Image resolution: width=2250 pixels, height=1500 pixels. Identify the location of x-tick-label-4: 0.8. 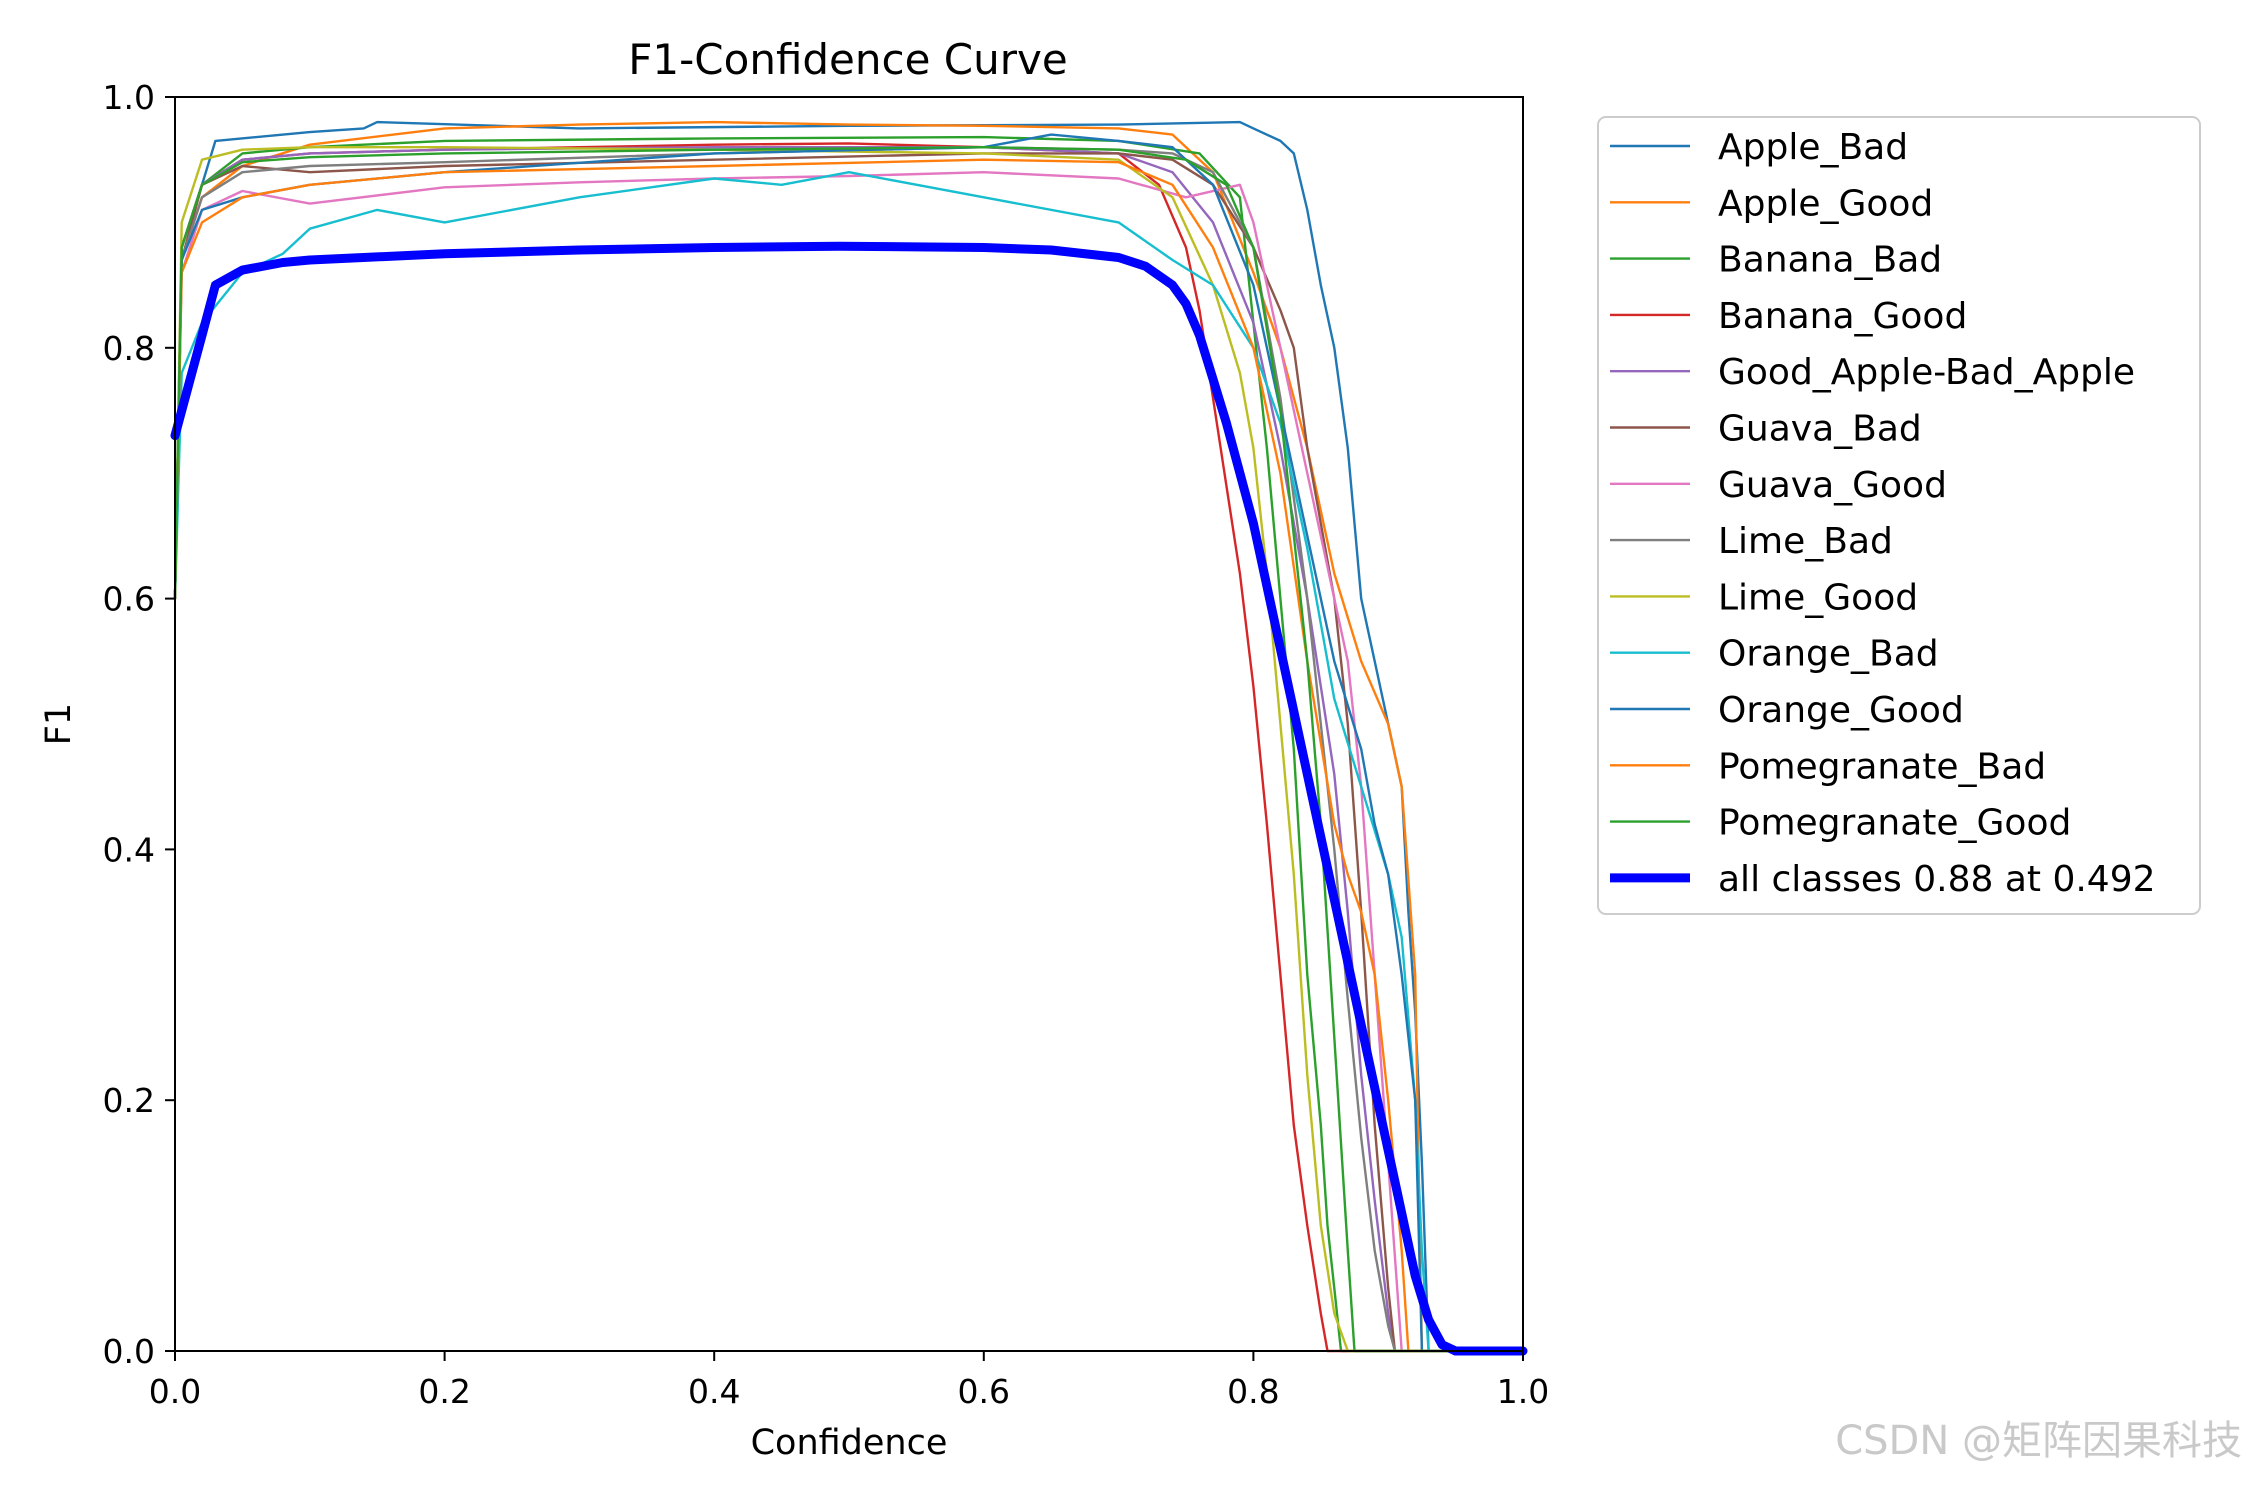
(1253, 1391).